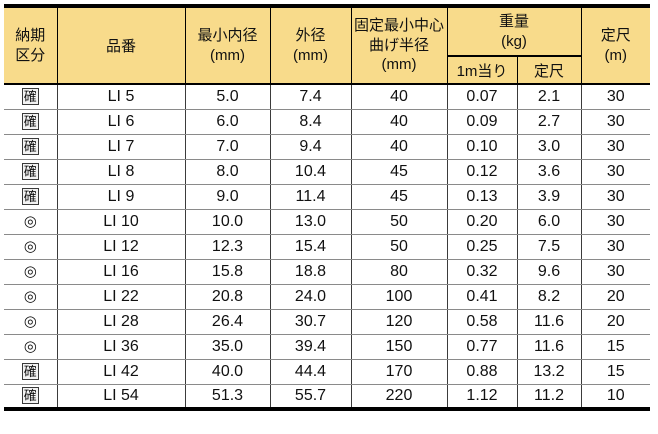  Describe the element at coordinates (310, 121) in the screenshot. I see `outer-dia-cell: 8.4` at that location.